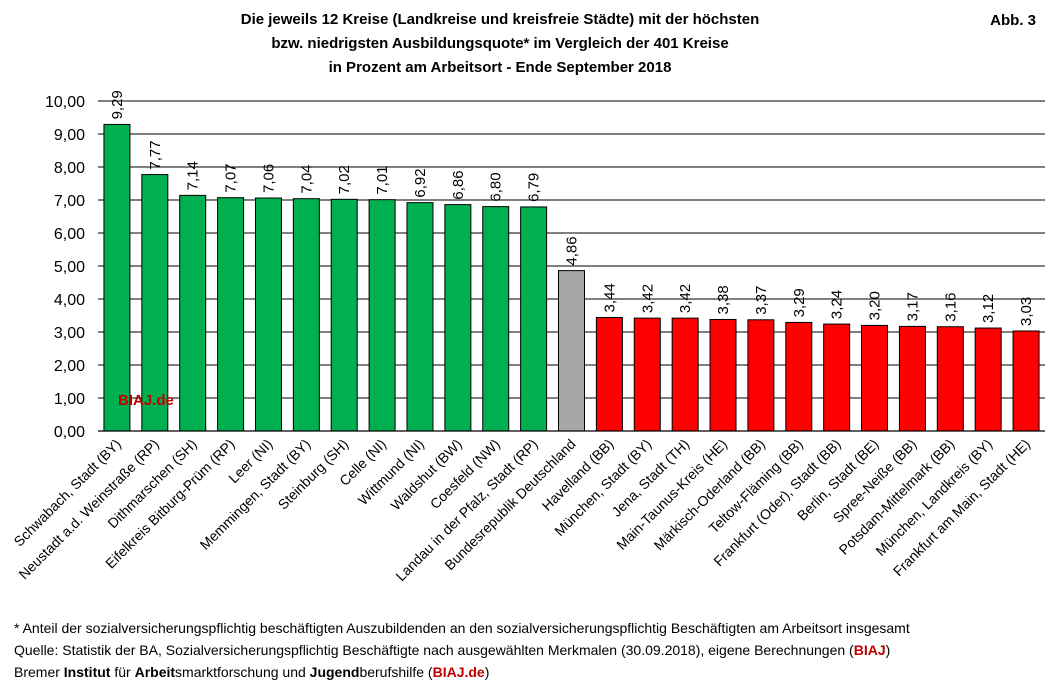 The image size is (1050, 691). I want to click on category-label: Neustadt a.d. Weinstraße (RP), so click(88, 509).